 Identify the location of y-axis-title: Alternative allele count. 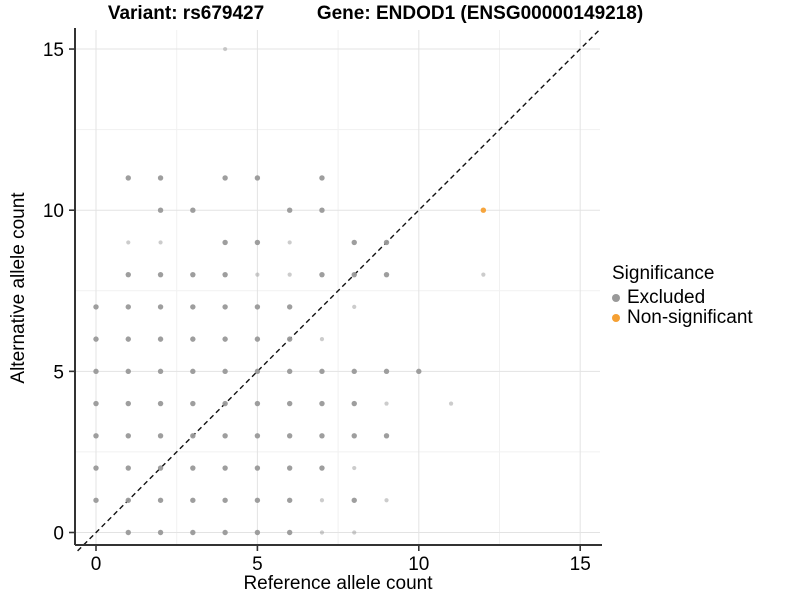
(18, 288).